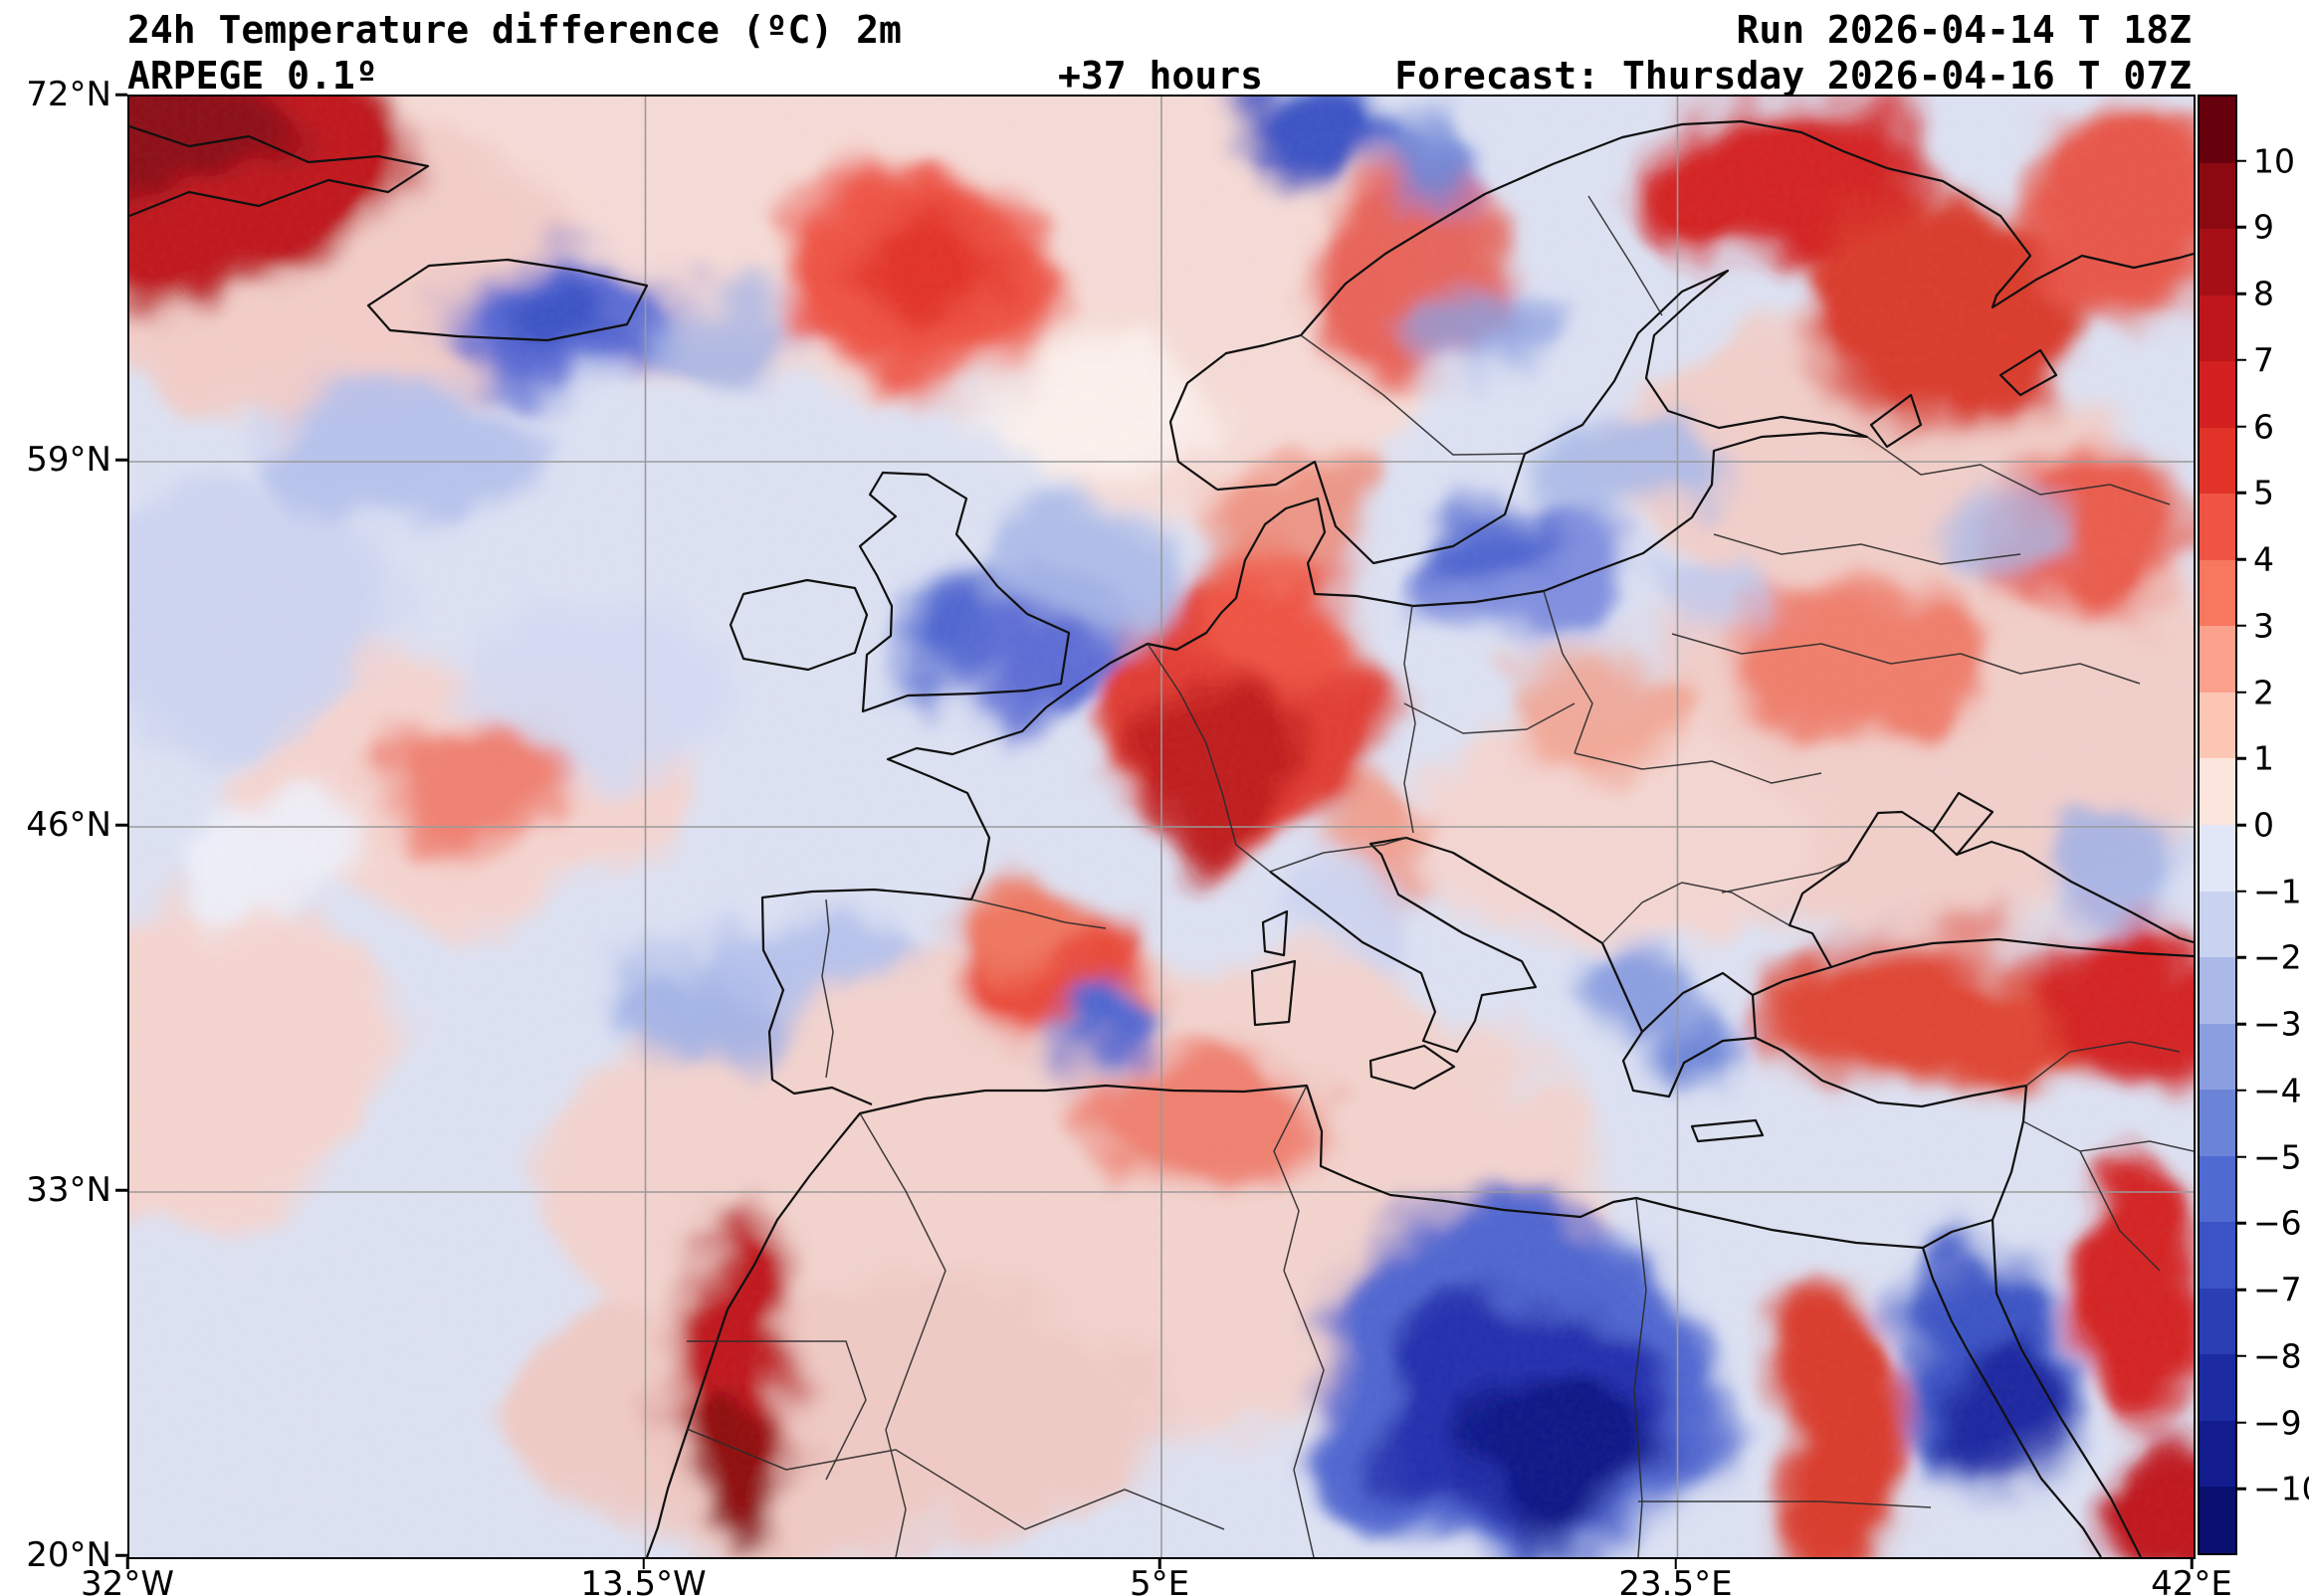 The height and width of the screenshot is (1596, 2309). What do you see at coordinates (2191, 1580) in the screenshot?
I see `longitude-tick-label: 42°E` at bounding box center [2191, 1580].